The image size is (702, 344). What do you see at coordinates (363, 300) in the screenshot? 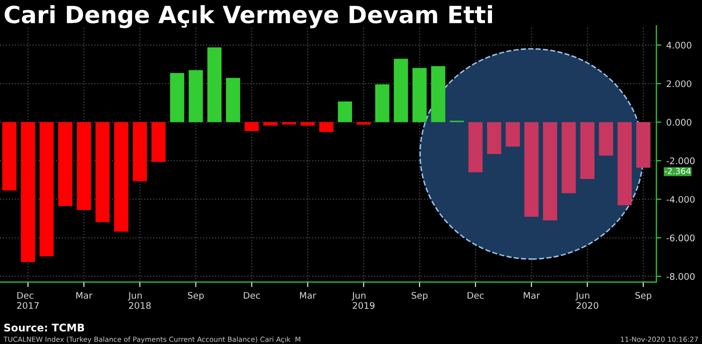
I see `x-tick-label: Jun 2019` at bounding box center [363, 300].